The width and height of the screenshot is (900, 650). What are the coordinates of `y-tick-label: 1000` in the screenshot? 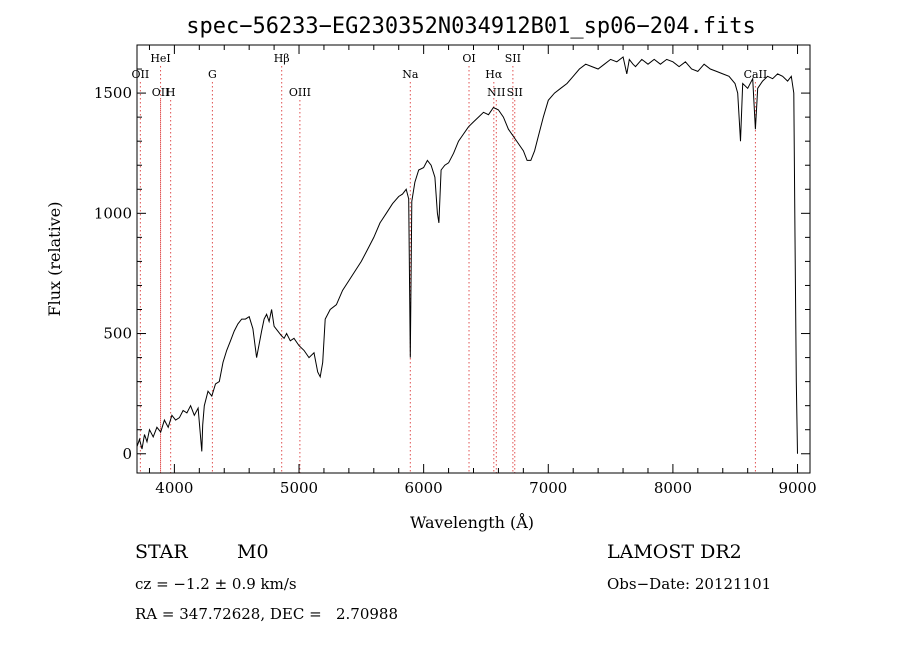 It's located at (113, 213).